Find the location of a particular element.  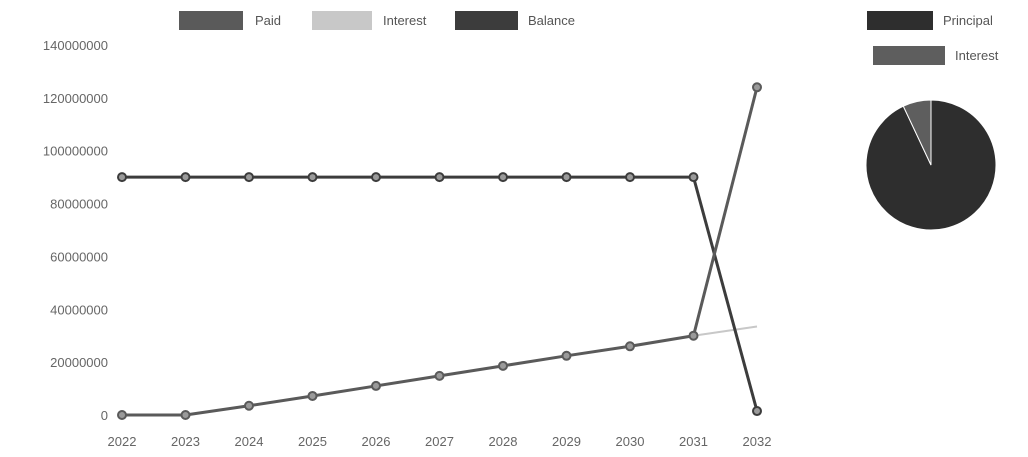

legend-item-paid: Paid is located at coordinates (230, 20).